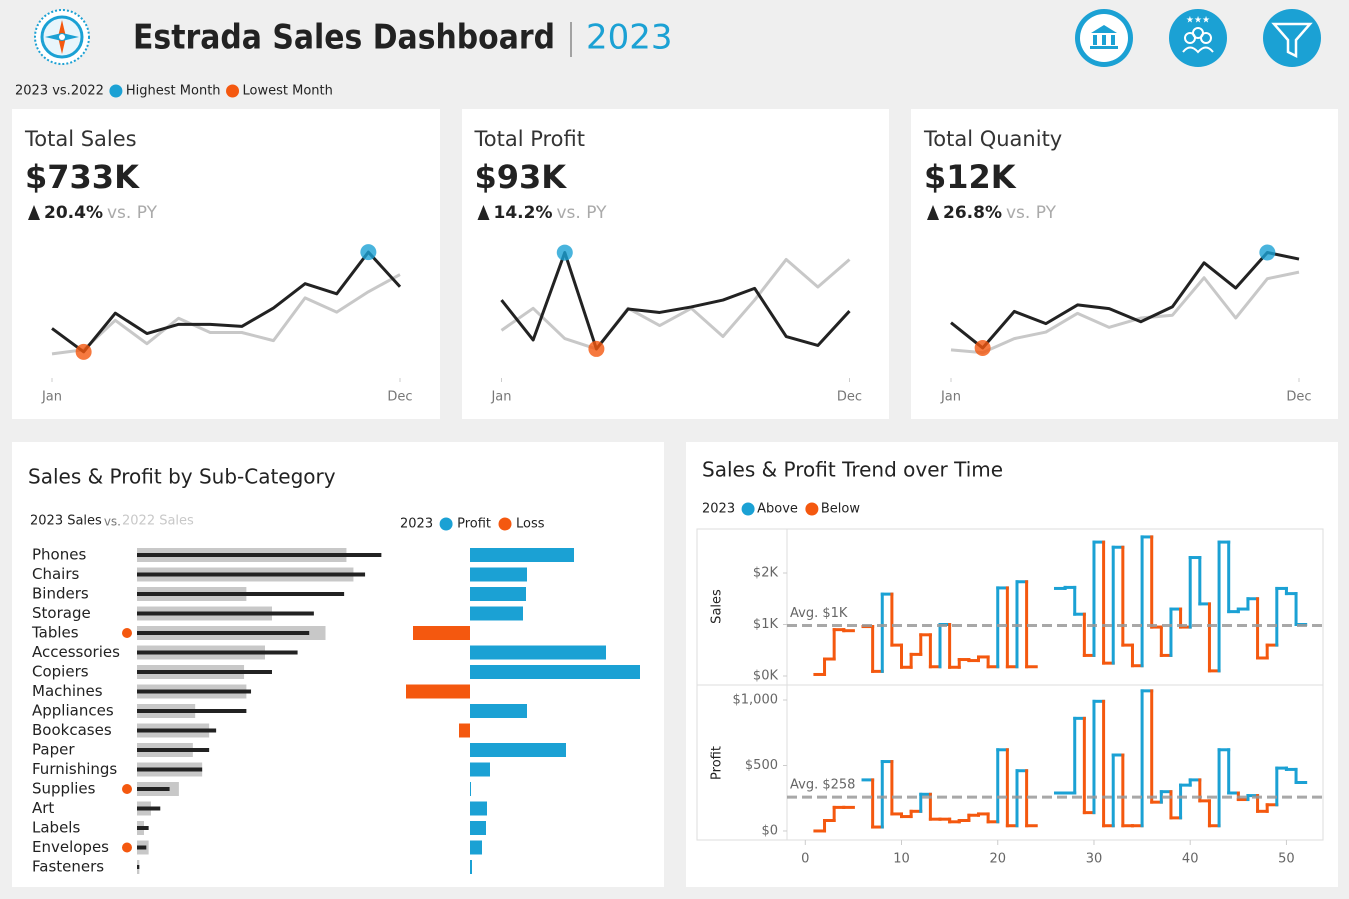  Describe the element at coordinates (852, 470) in the screenshot. I see `chart-title: Sales & Profit Trend over Time` at that location.